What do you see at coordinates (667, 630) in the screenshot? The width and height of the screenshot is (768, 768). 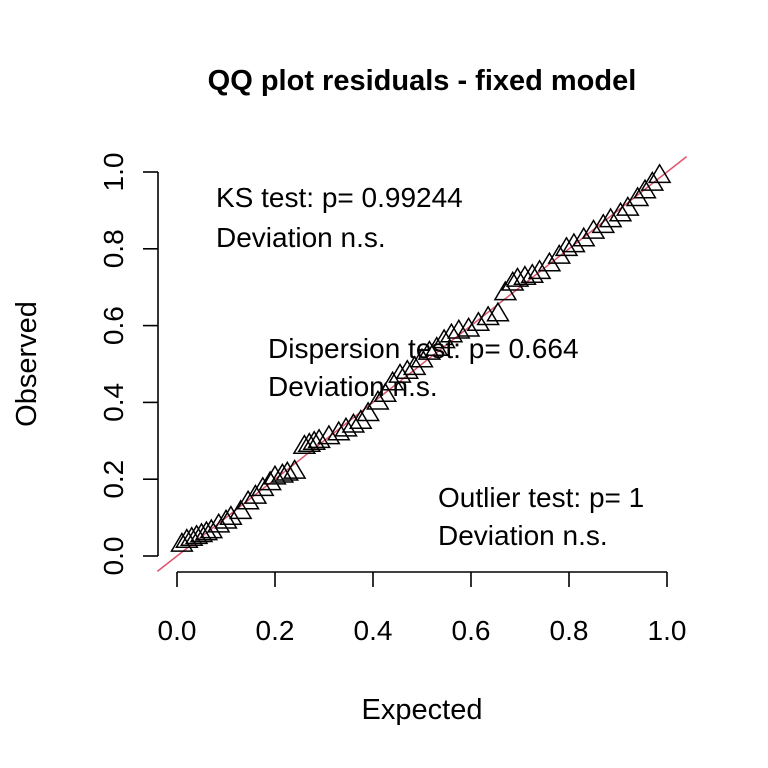 I see `x-tick-label: 1.0` at bounding box center [667, 630].